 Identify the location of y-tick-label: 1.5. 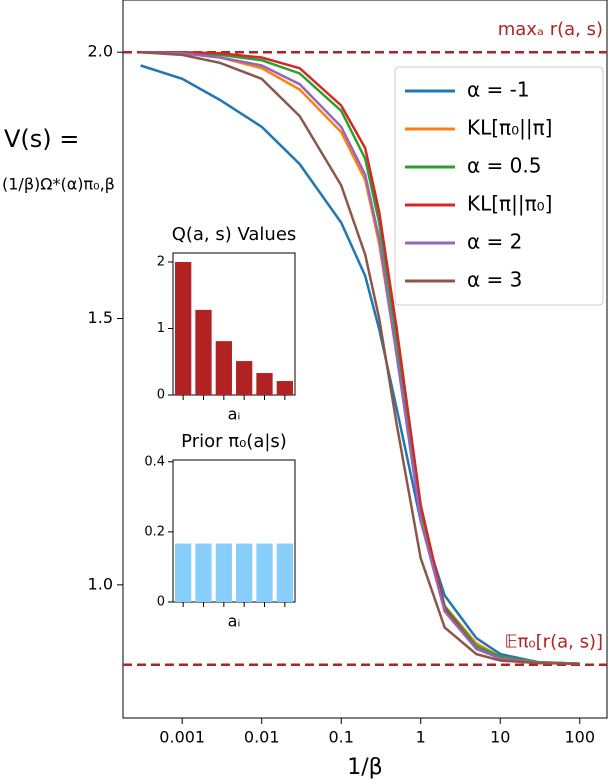
(100, 317).